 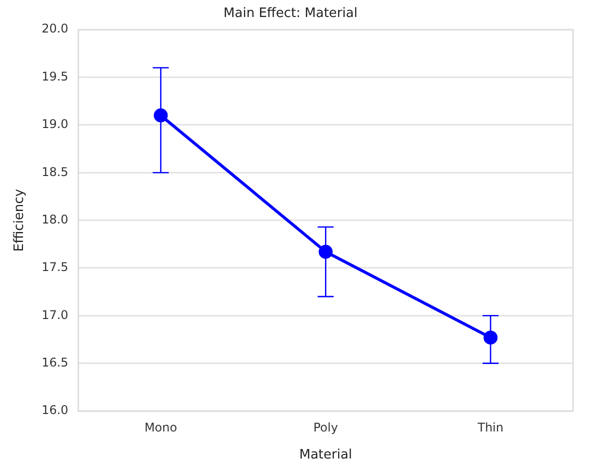 What do you see at coordinates (325, 427) in the screenshot?
I see `x-tick-label: Poly` at bounding box center [325, 427].